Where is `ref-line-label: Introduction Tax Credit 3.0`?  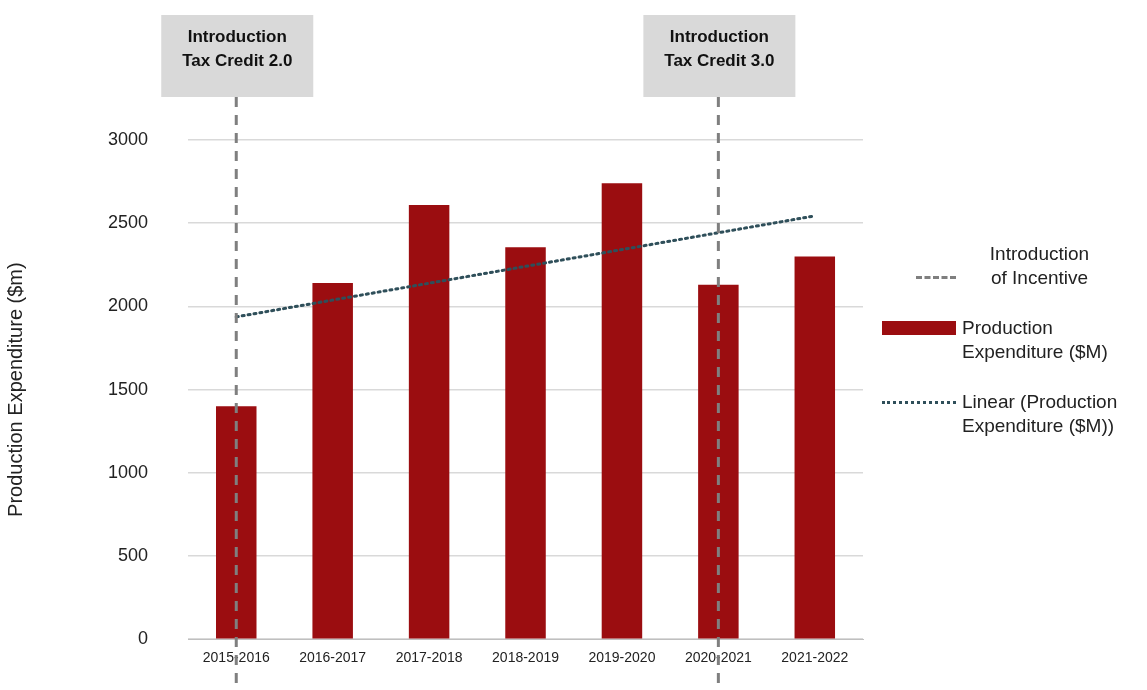
ref-line-label: Introduction Tax Credit 3.0 is located at coordinates (719, 48).